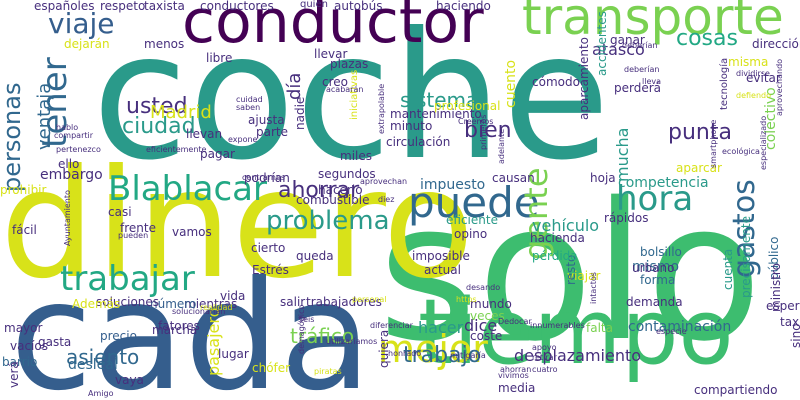 Image resolution: width=800 pixels, height=400 pixels. I want to click on cloud-word: mucha, so click(622, 154).